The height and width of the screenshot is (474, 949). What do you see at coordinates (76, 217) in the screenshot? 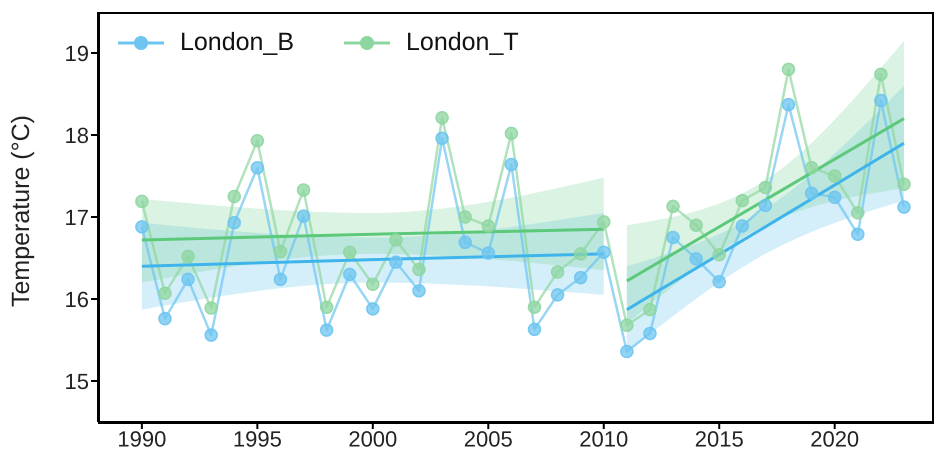
I see `y-tick-label: 17` at bounding box center [76, 217].